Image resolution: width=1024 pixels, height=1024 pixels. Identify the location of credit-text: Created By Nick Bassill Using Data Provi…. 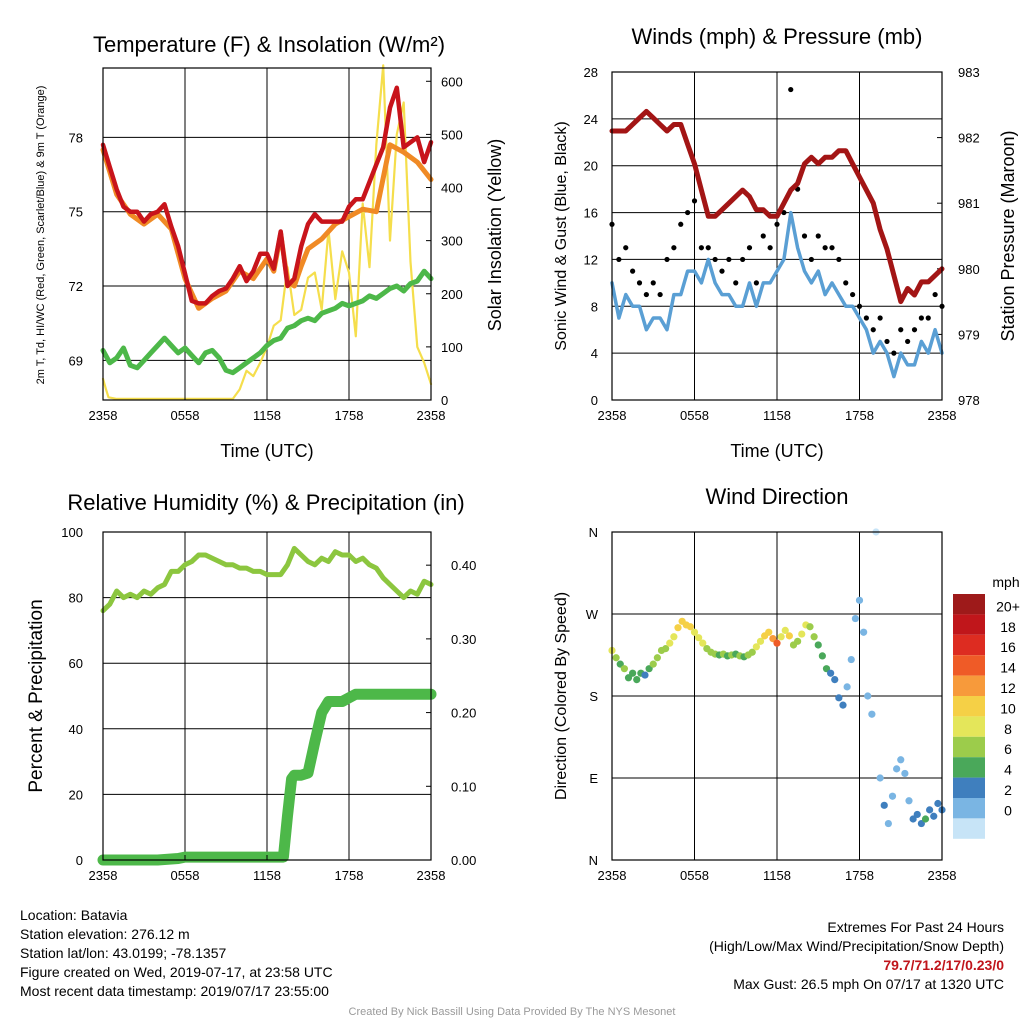
(512, 1012).